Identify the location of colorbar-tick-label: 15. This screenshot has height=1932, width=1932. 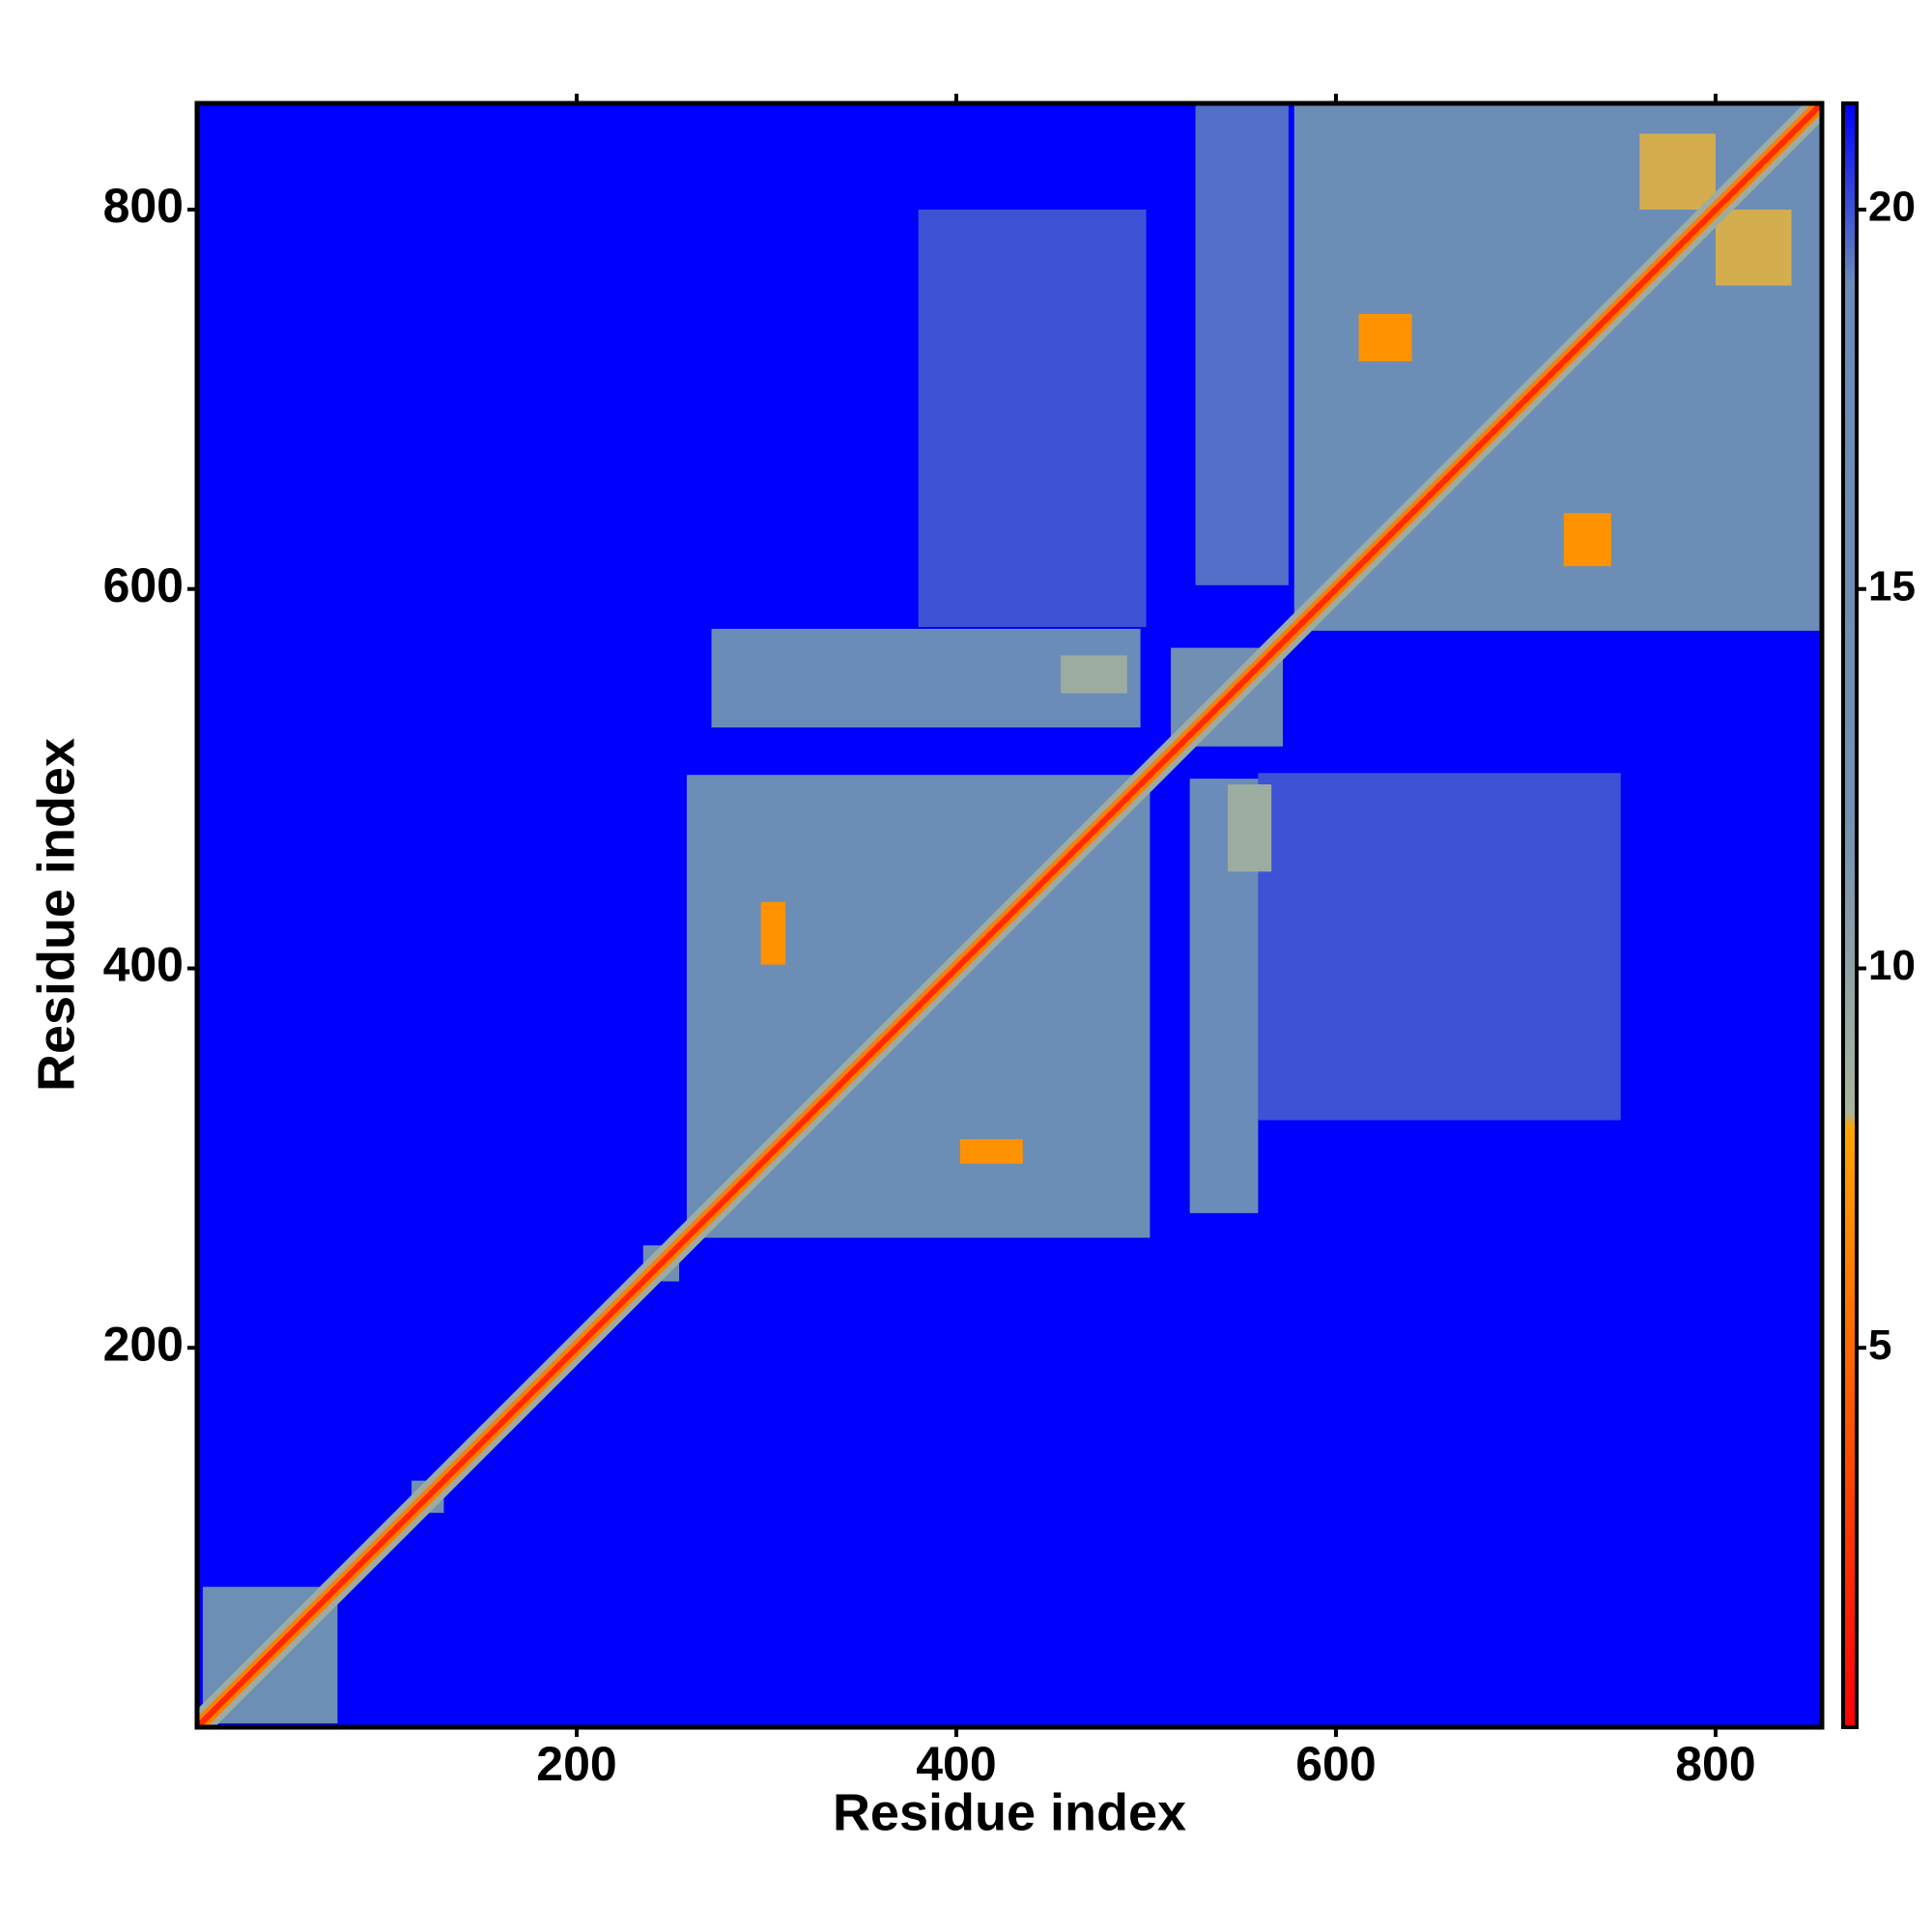
(1892, 586).